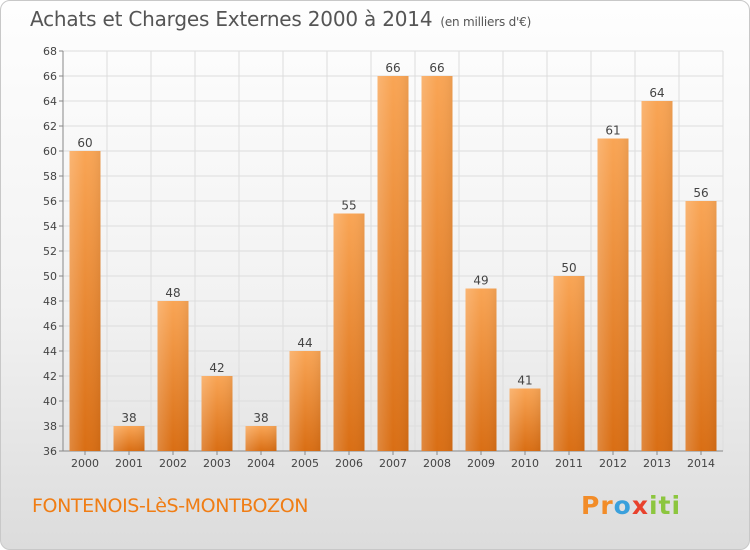 This screenshot has width=750, height=550. What do you see at coordinates (50, 201) in the screenshot?
I see `y-tick-label: 56` at bounding box center [50, 201].